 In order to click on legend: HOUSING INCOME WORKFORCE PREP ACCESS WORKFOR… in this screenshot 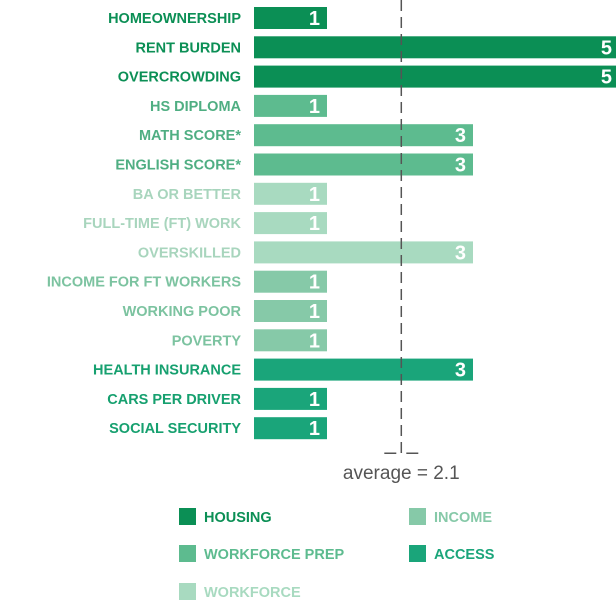, I will do `click(337, 554)`.